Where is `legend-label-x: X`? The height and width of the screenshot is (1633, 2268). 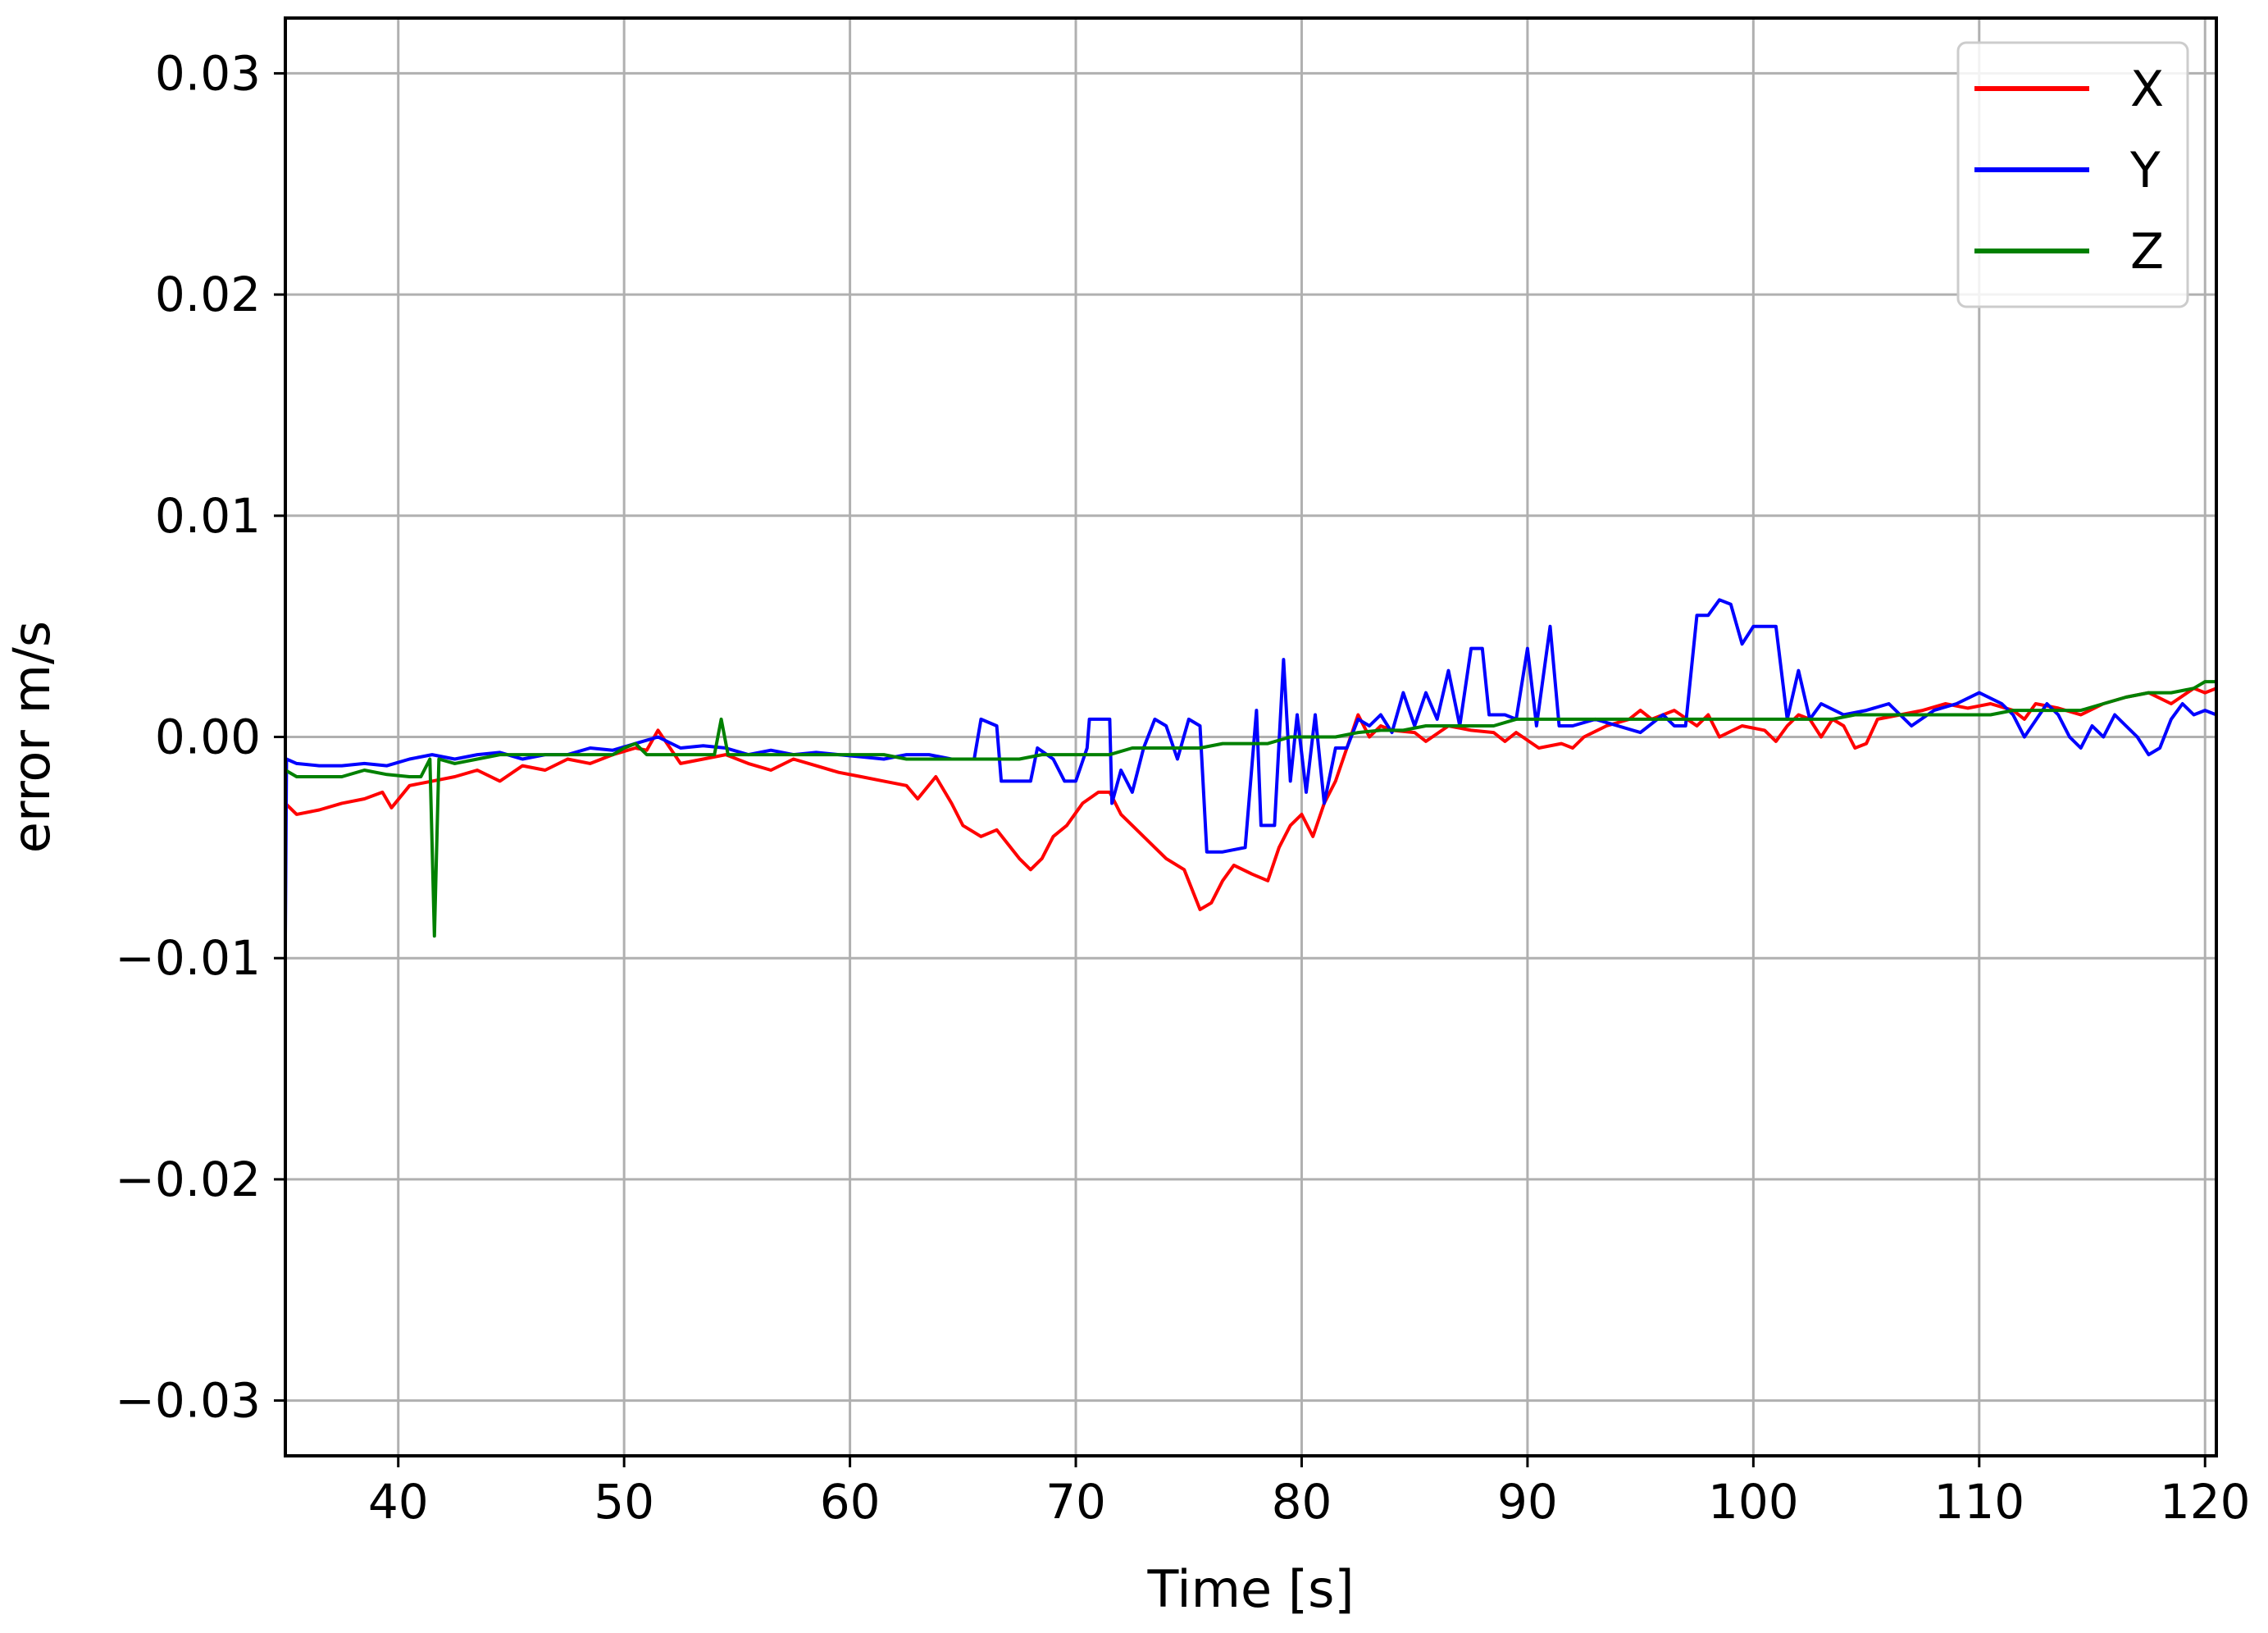 legend-label-x: X is located at coordinates (2147, 90).